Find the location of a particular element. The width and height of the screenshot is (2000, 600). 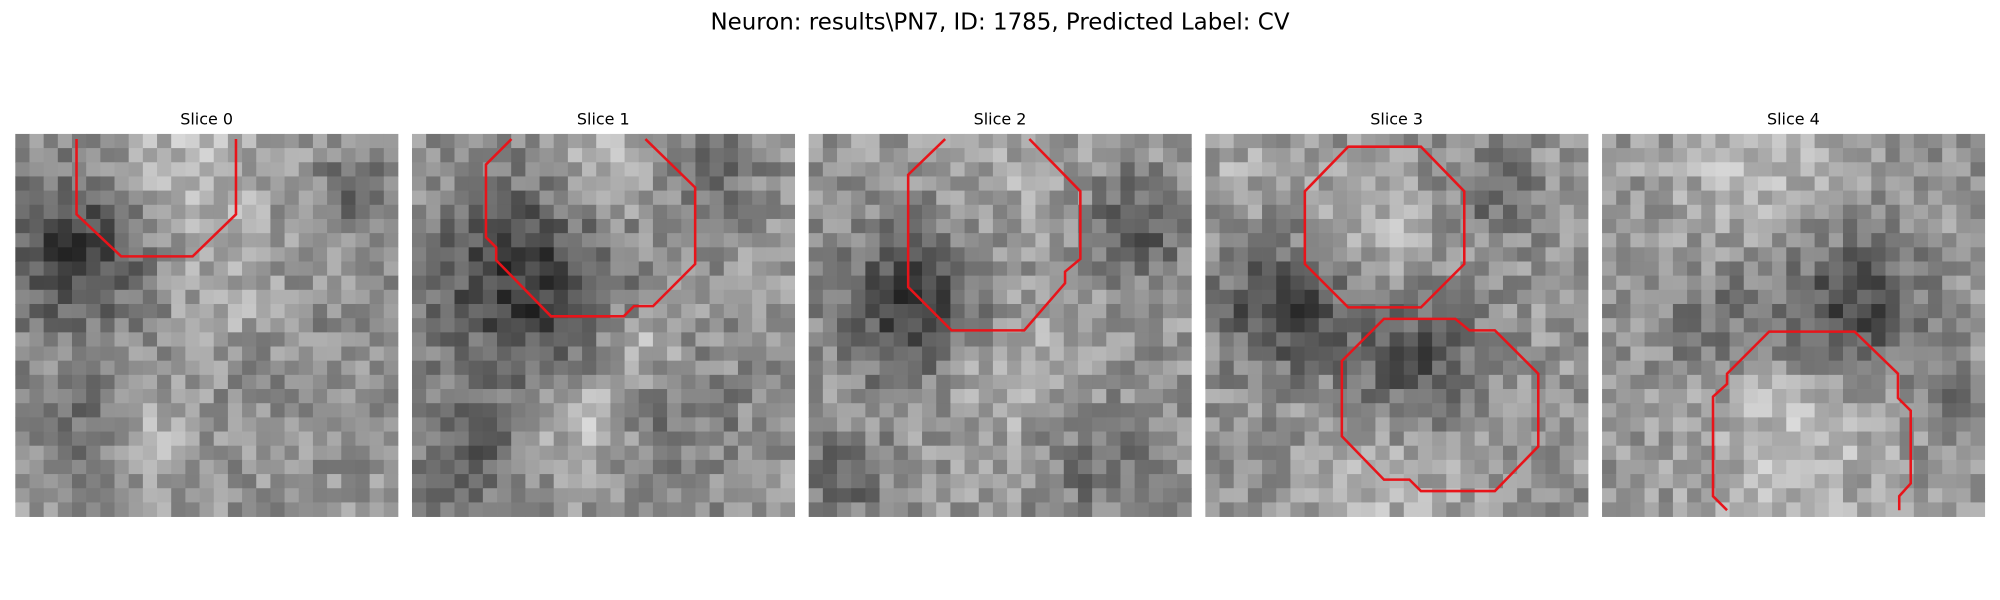

slice-image is located at coordinates (207, 325).